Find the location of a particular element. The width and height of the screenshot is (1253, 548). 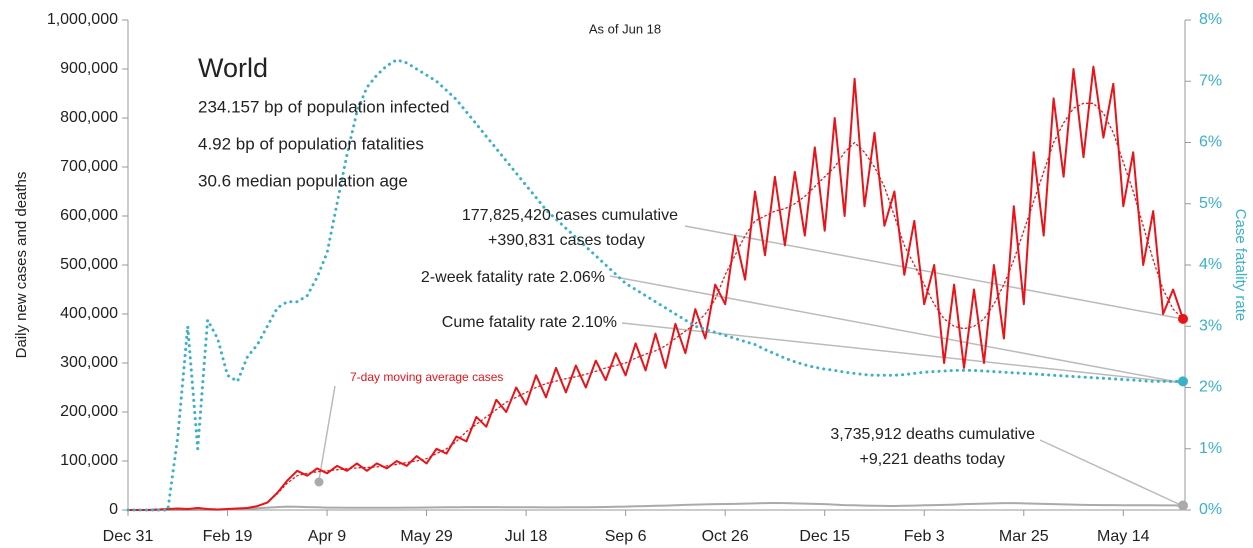

x-tick-label: Feb 19 is located at coordinates (228, 536).